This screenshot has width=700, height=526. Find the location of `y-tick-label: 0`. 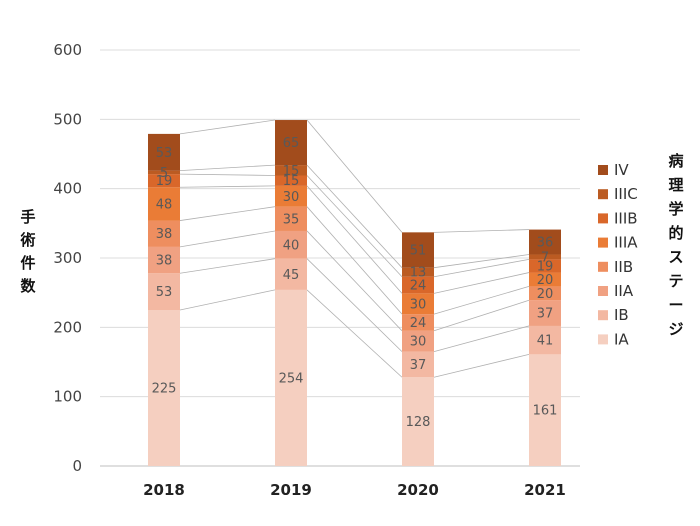

y-tick-label: 0 is located at coordinates (77, 466).